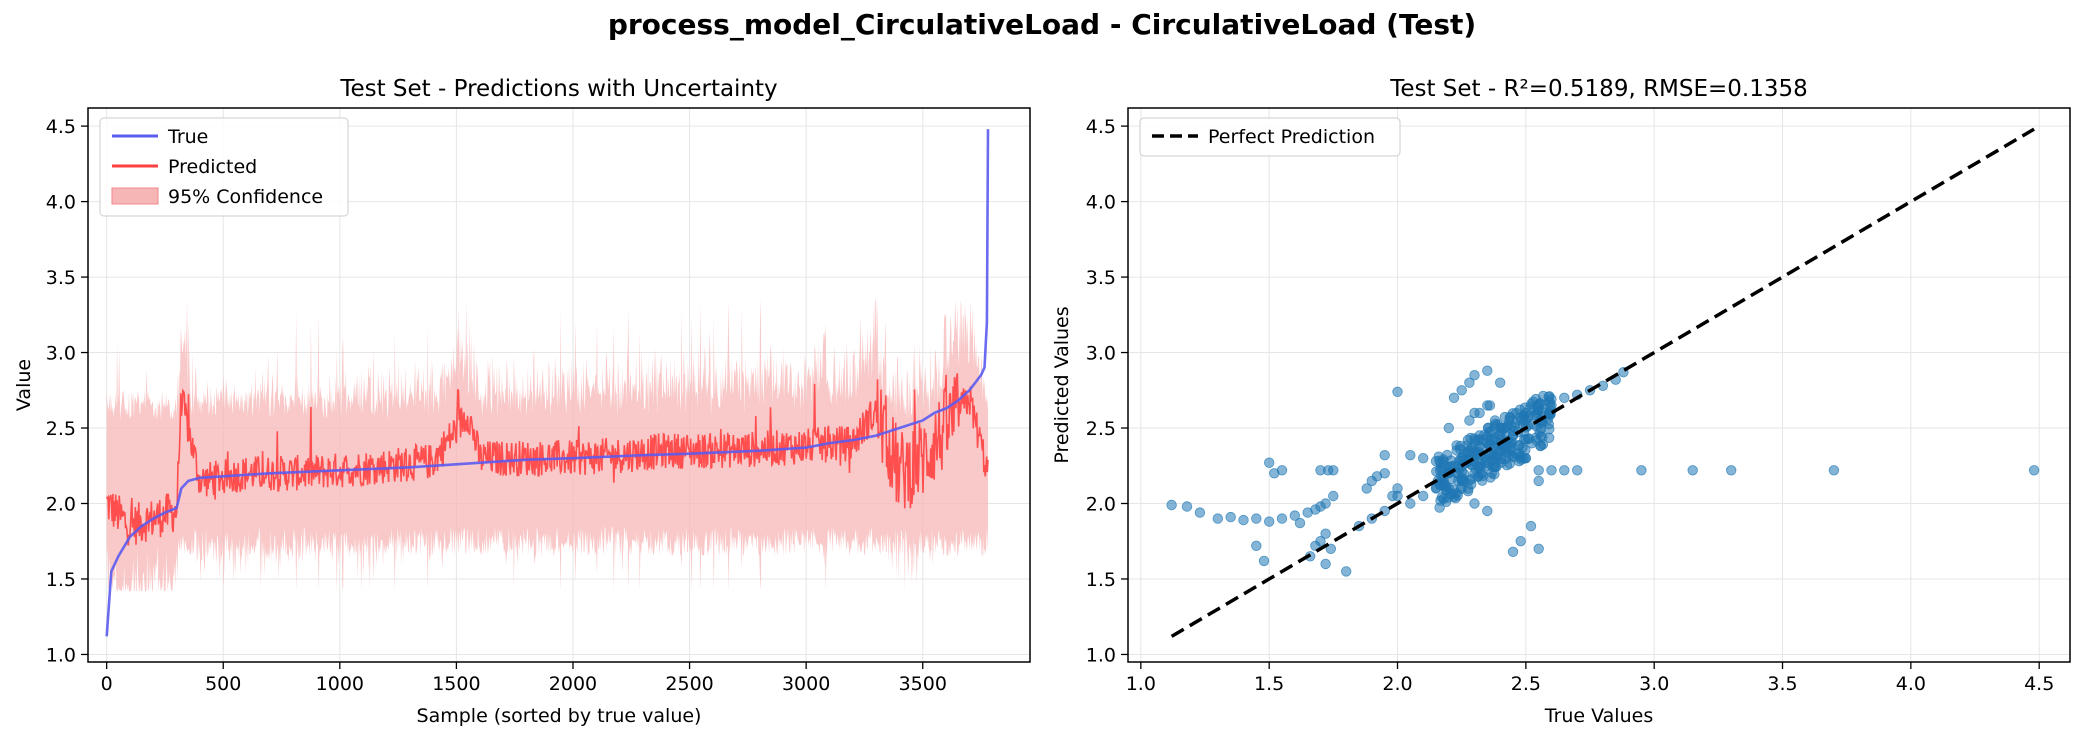 The image size is (2084, 740). What do you see at coordinates (61, 504) in the screenshot?
I see `left-y-tick-label: 2.0` at bounding box center [61, 504].